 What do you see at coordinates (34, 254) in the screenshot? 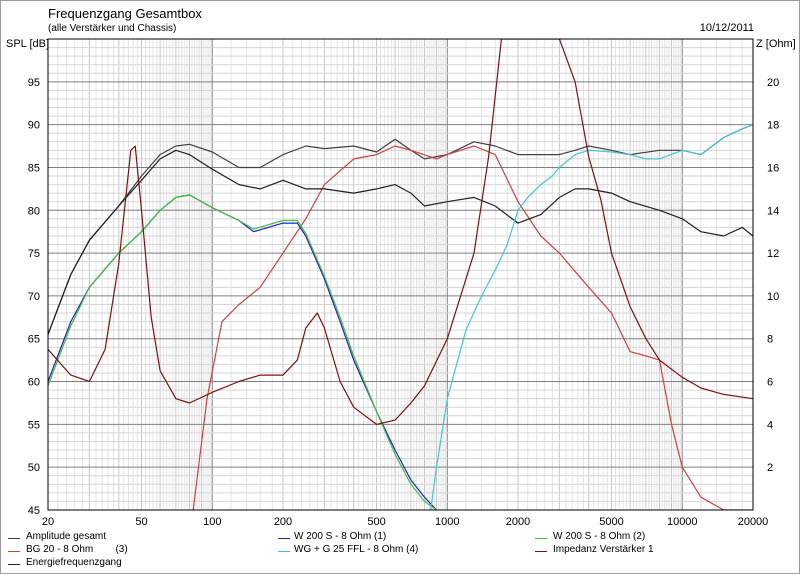
I see `y-tick-label-left: 75` at bounding box center [34, 254].